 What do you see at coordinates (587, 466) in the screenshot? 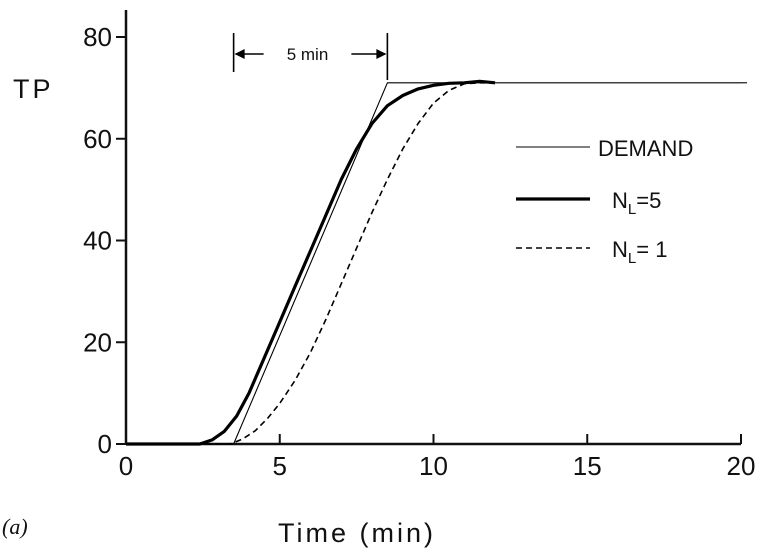
I see `x-tick-label: 15` at bounding box center [587, 466].